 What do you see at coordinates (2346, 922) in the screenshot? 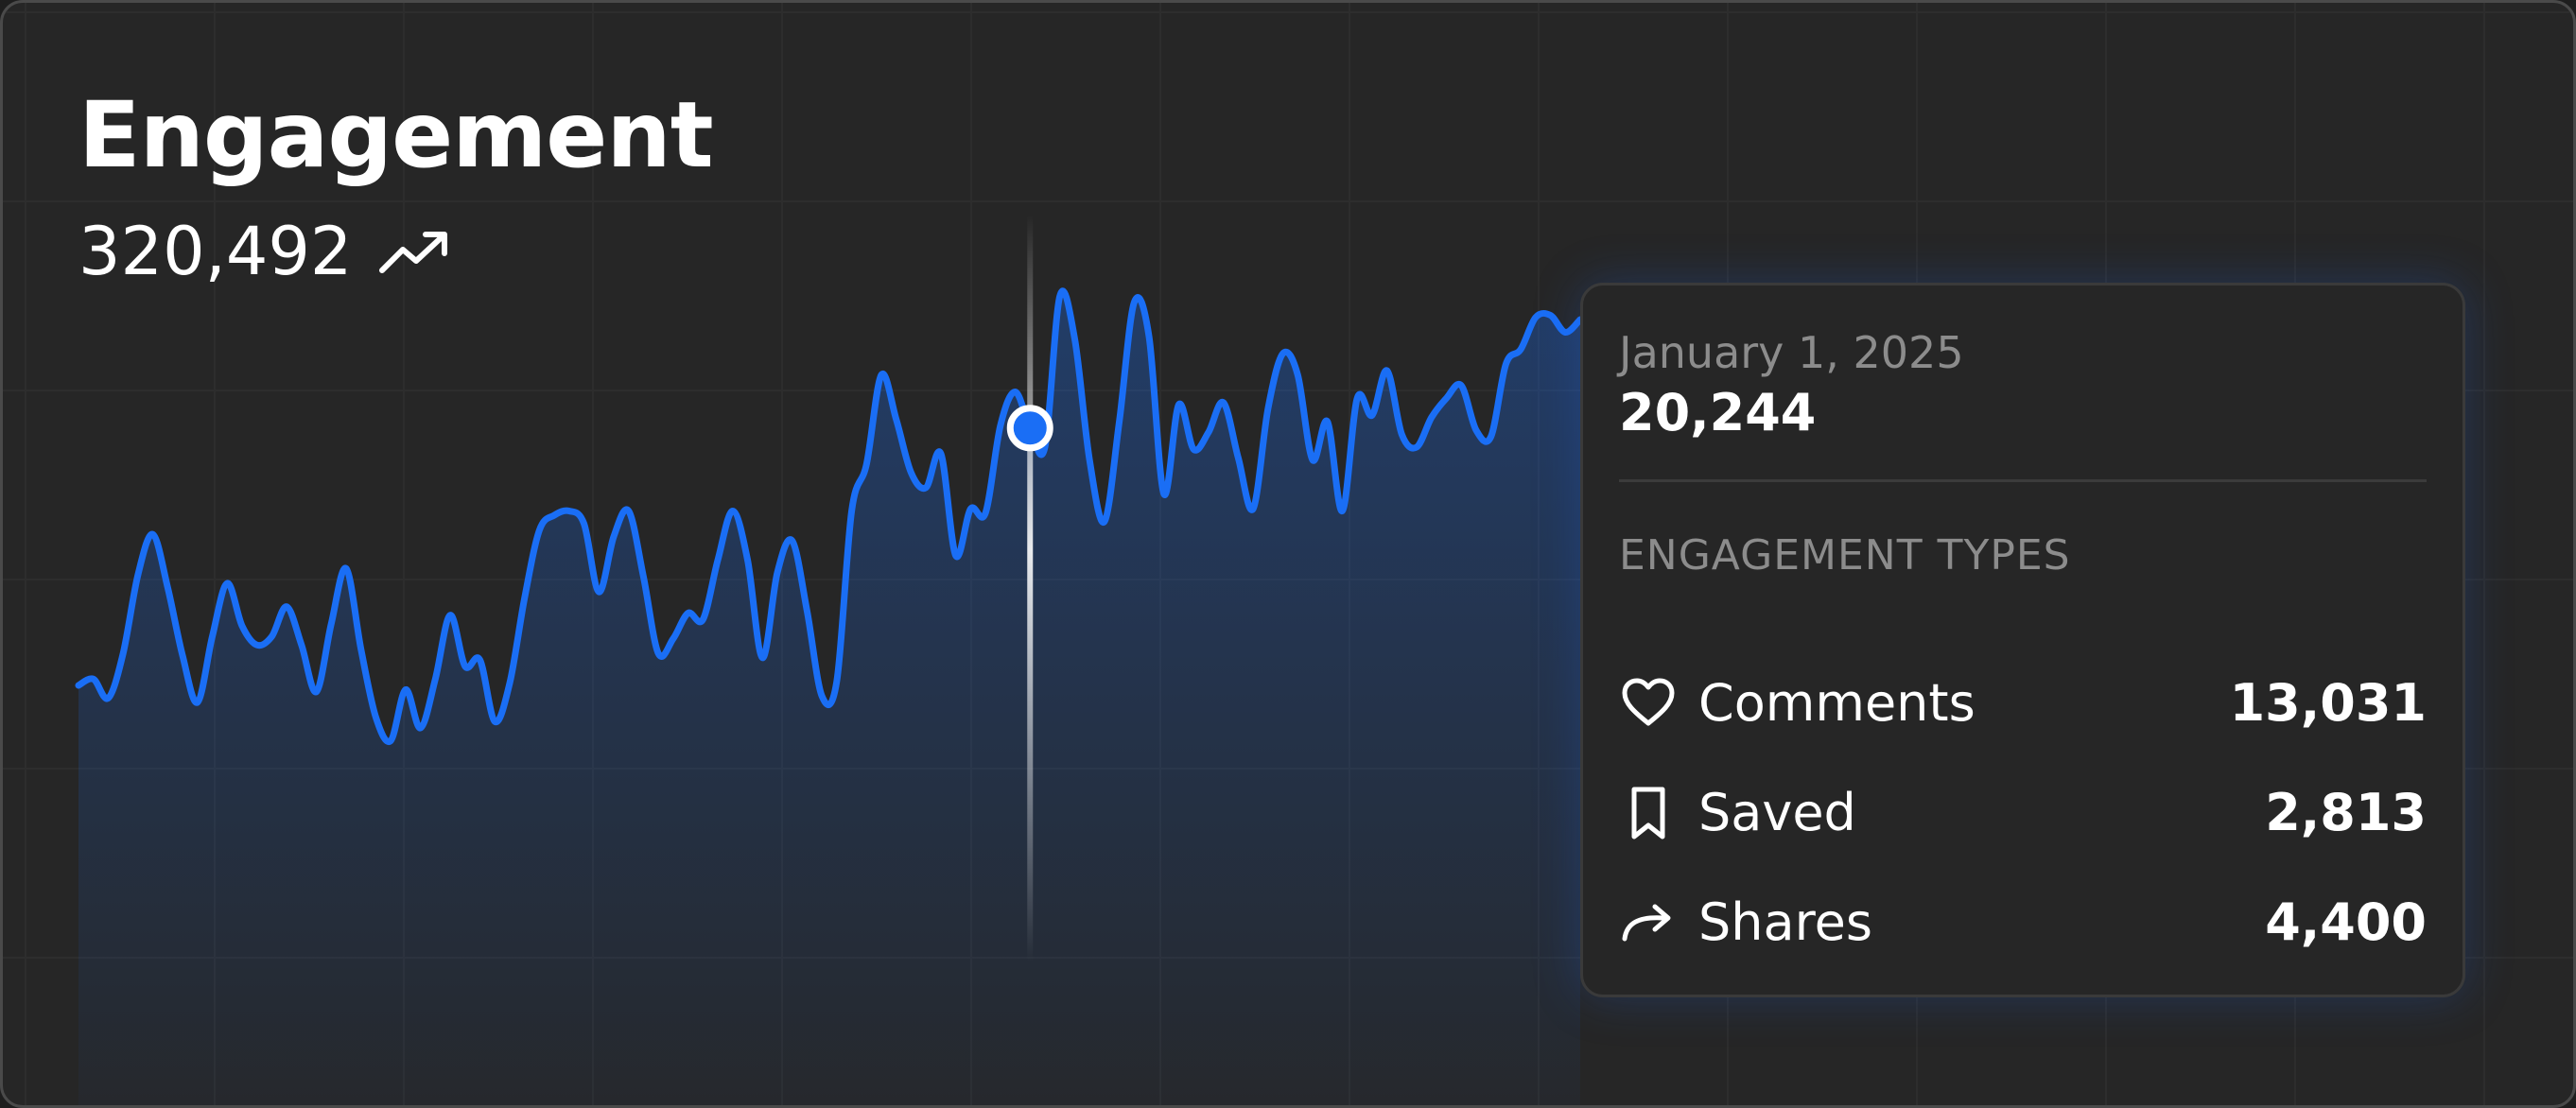
I see `engagement-value: 4,400` at bounding box center [2346, 922].